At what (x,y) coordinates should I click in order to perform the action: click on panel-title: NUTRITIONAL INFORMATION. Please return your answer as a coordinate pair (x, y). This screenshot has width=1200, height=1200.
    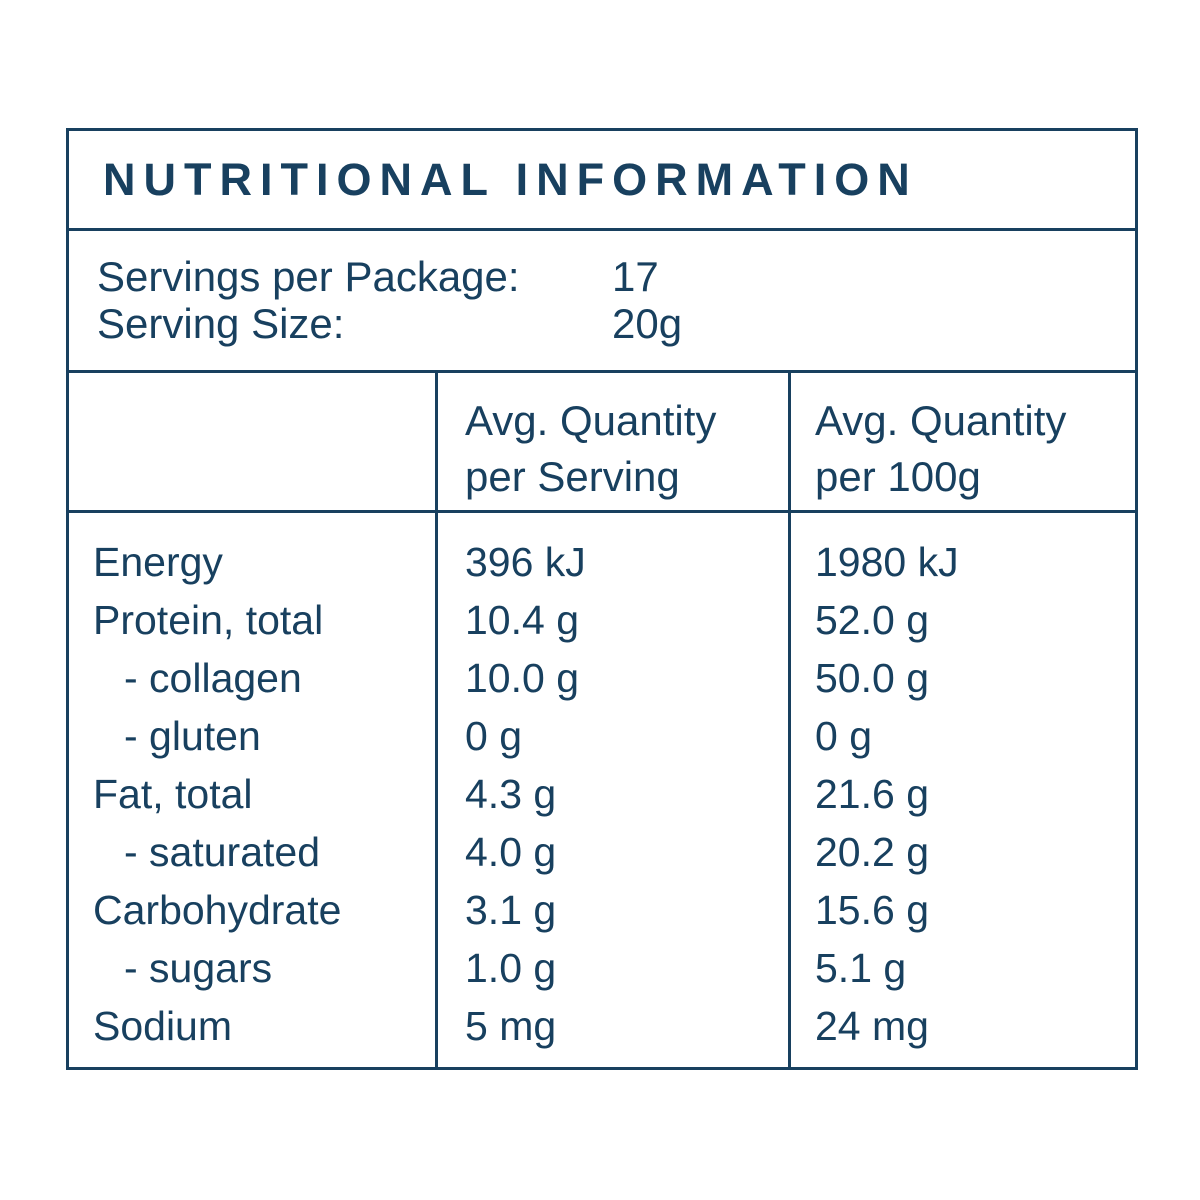
    Looking at the image, I should click on (510, 179).